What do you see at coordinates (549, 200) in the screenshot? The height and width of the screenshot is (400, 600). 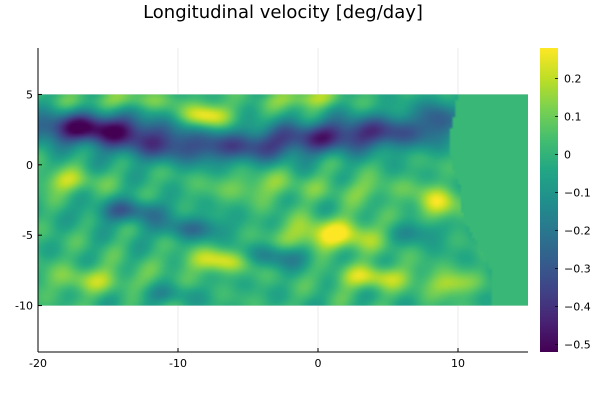 I see `colorbar-gradient` at bounding box center [549, 200].